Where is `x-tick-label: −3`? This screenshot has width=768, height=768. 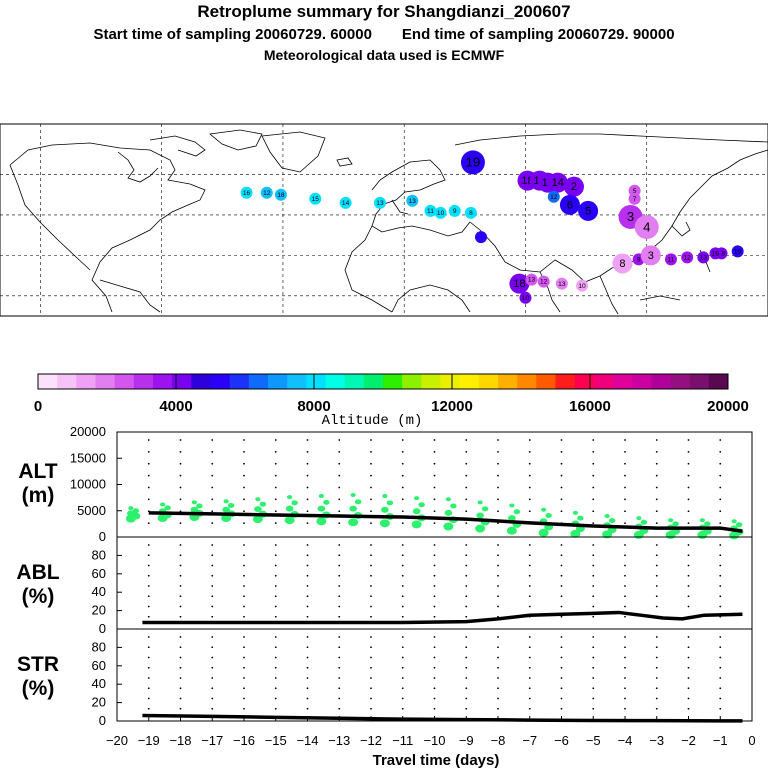 x-tick-label: −3 is located at coordinates (656, 740).